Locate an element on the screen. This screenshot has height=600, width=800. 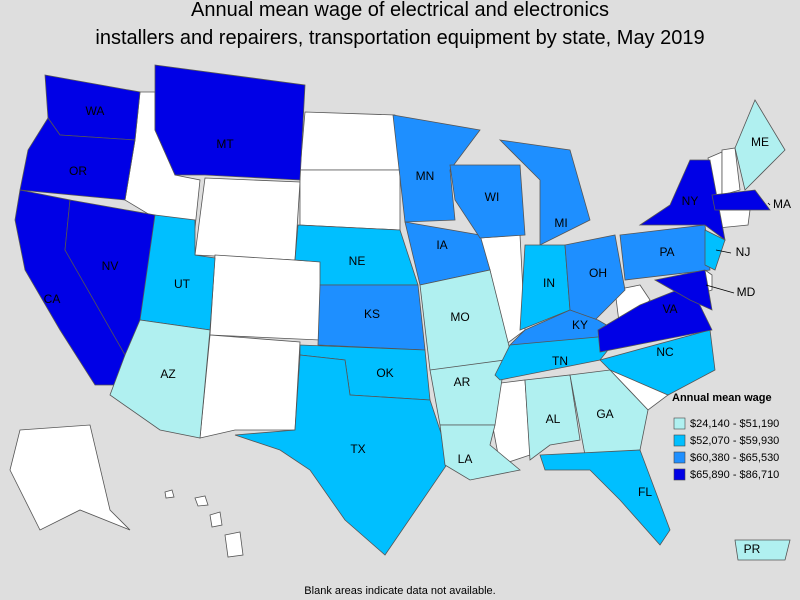
state-label: AL is located at coordinates (553, 419).